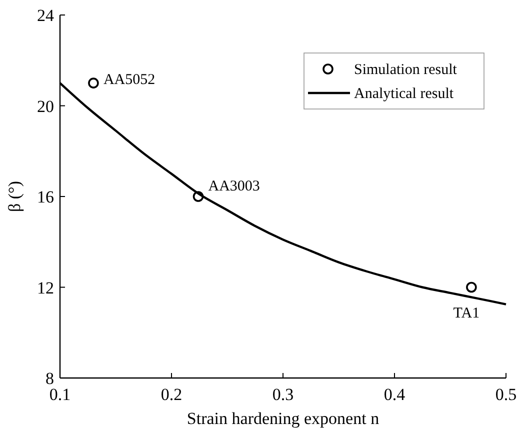 This screenshot has height=440, width=518. I want to click on annotation: AA5052, so click(129, 80).